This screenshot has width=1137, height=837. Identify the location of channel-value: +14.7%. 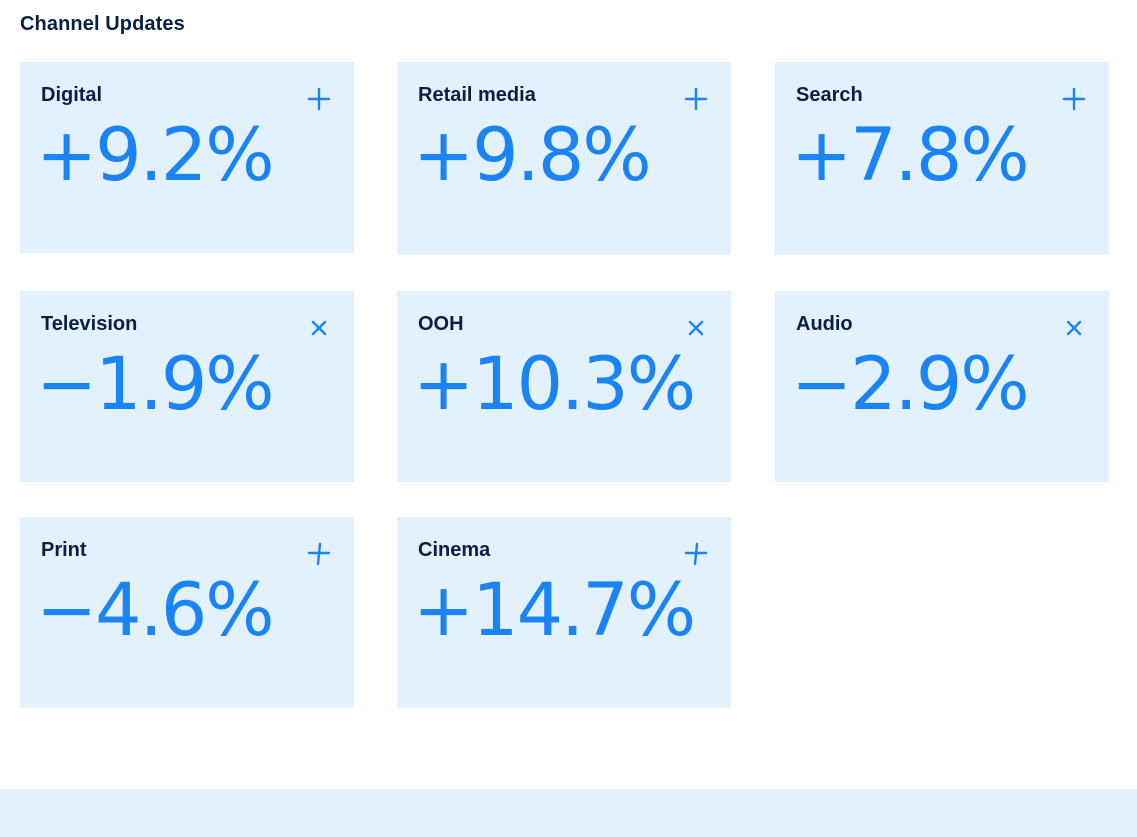
(554, 610).